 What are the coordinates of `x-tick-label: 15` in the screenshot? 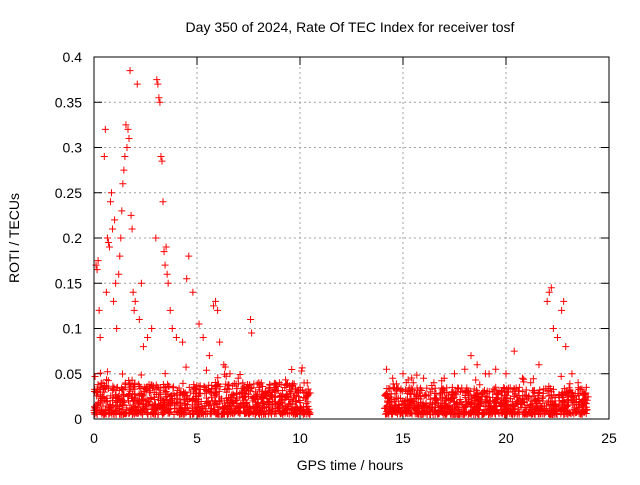 It's located at (403, 438).